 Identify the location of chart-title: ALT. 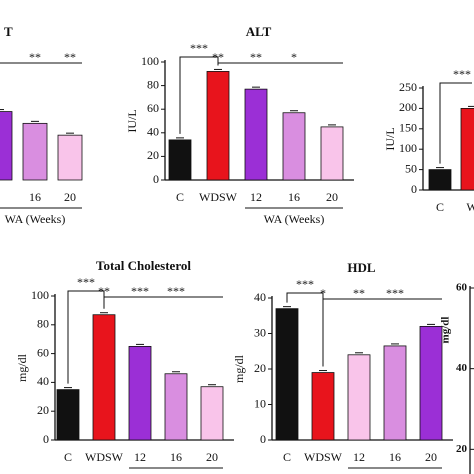
(259, 31).